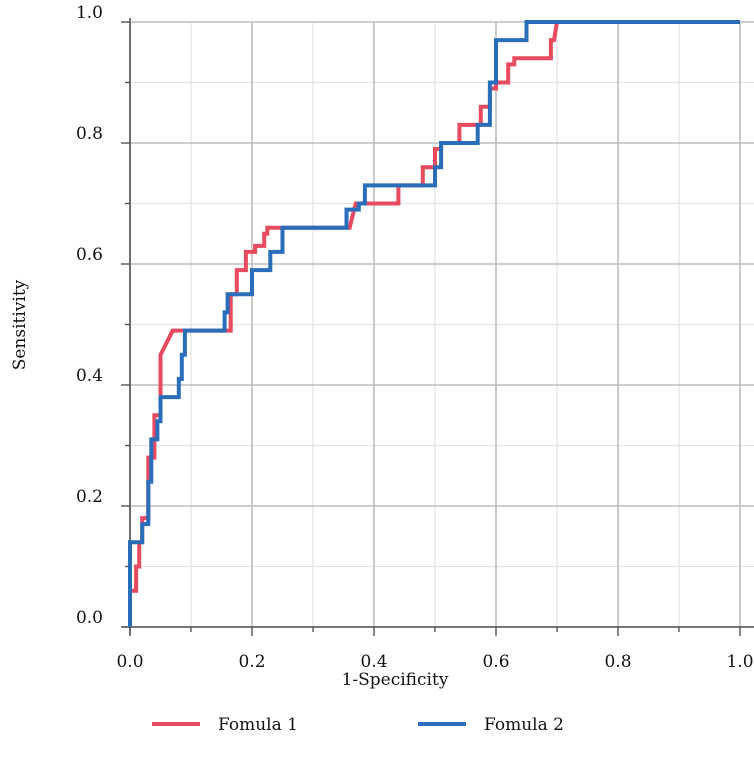 The image size is (754, 764). What do you see at coordinates (395, 680) in the screenshot?
I see `x-axis-title: 1-Specificity` at bounding box center [395, 680].